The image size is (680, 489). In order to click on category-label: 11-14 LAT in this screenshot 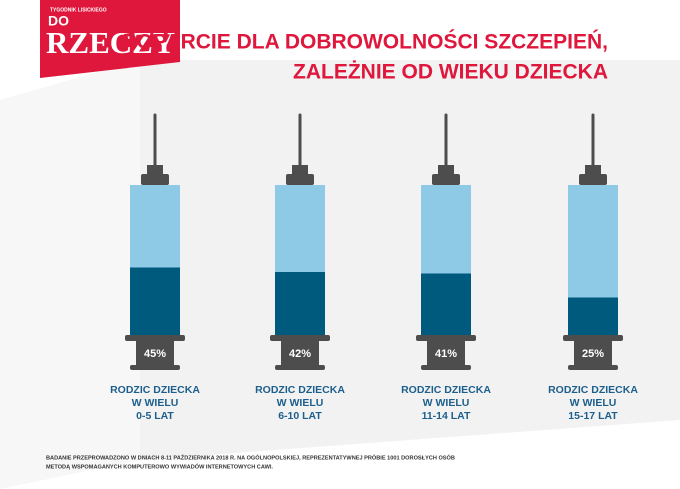, I will do `click(446, 416)`.